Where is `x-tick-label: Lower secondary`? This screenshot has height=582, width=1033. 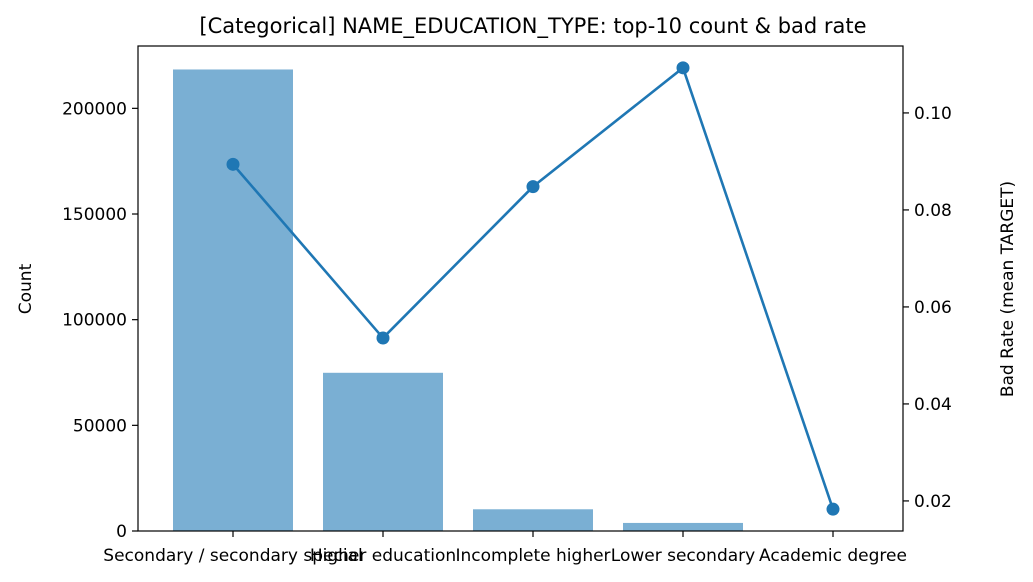 x-tick-label: Lower secondary is located at coordinates (683, 556).